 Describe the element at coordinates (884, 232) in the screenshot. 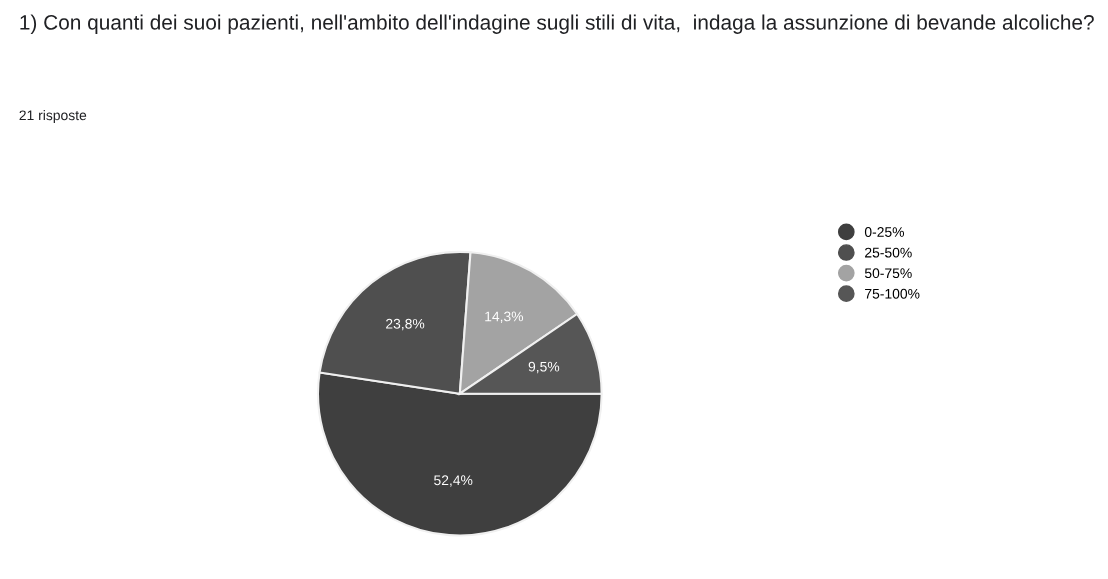

I see `legend-label: 0-25%` at that location.